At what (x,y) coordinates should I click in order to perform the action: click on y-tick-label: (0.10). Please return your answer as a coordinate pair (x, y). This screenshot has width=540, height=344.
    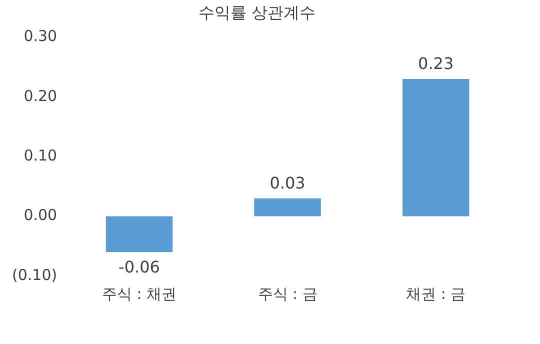
    Looking at the image, I should click on (35, 275).